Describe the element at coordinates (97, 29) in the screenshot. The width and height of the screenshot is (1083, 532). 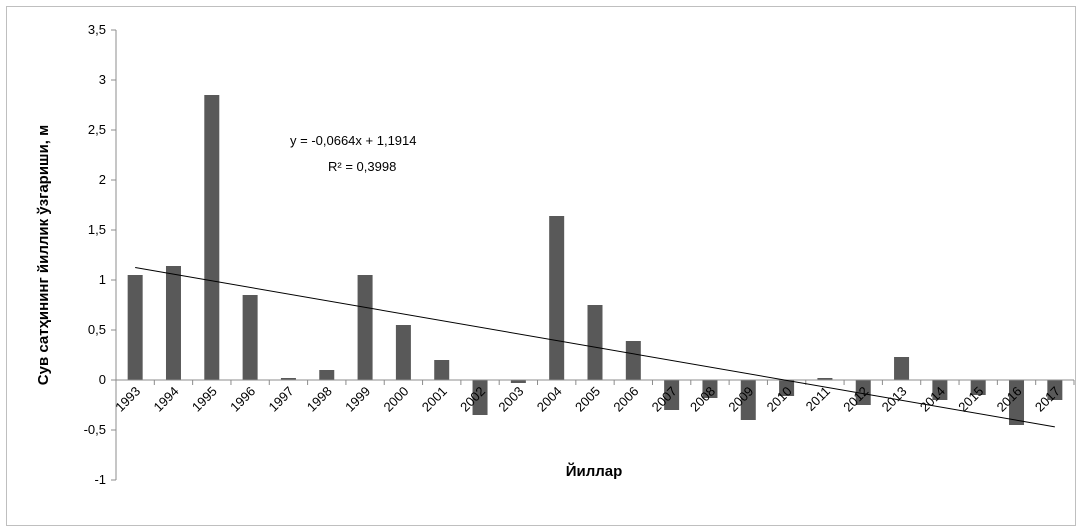
I see `y-tick-label: 3,5` at that location.